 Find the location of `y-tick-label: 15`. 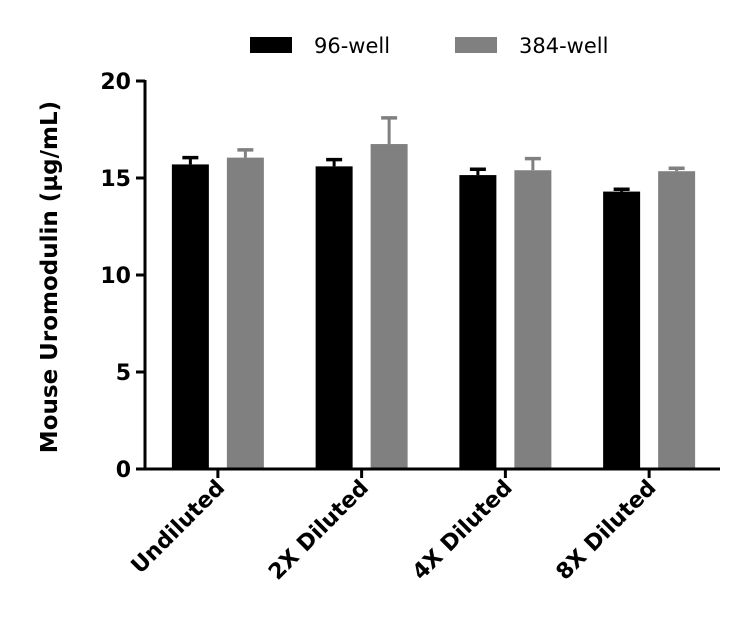

y-tick-label: 15 is located at coordinates (115, 179).